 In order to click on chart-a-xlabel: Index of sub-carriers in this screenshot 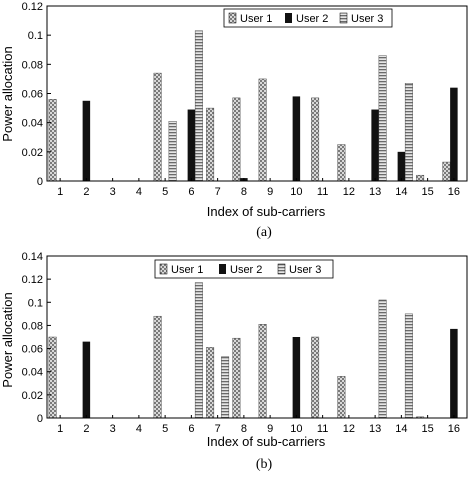, I will do `click(266, 211)`.